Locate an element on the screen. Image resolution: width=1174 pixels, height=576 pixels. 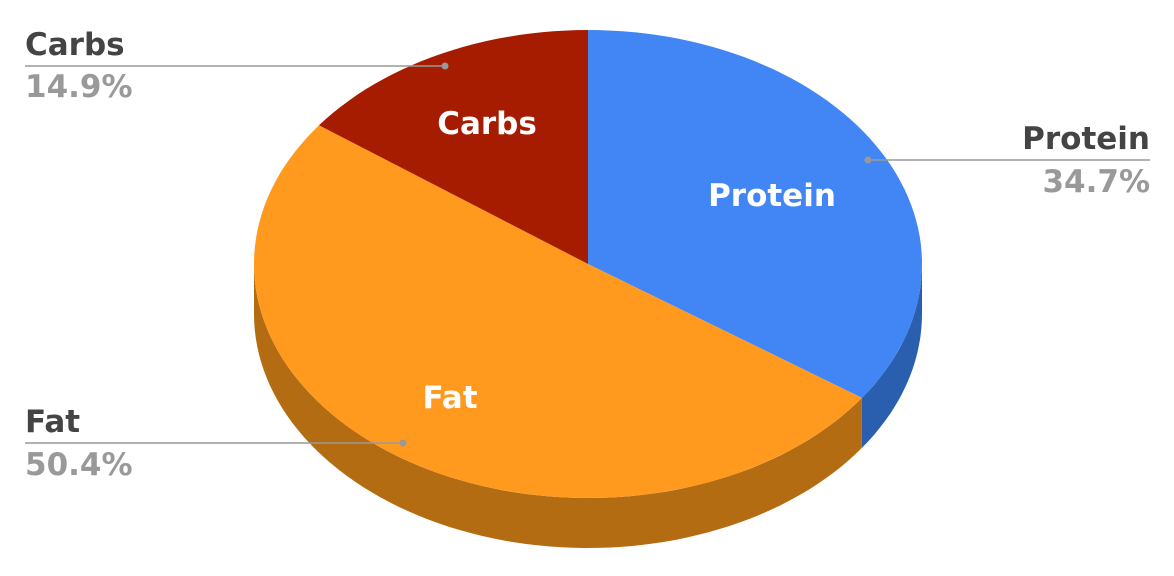
label-name-protein: Protein is located at coordinates (1086, 139).